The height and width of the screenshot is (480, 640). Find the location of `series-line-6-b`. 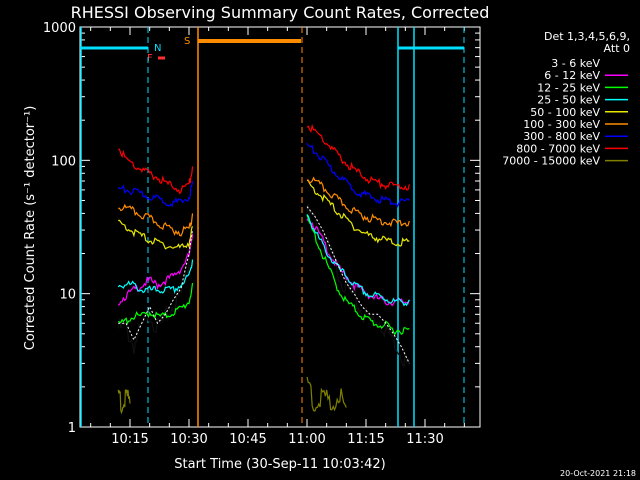

series-line-6-b is located at coordinates (358, 175).